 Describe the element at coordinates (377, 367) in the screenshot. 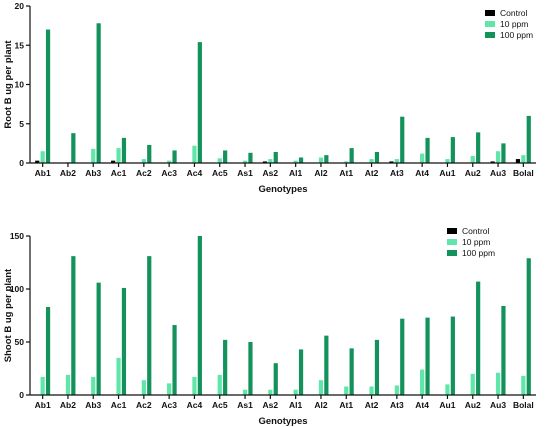

I see `chart-2-bar-ppm100-at2` at that location.